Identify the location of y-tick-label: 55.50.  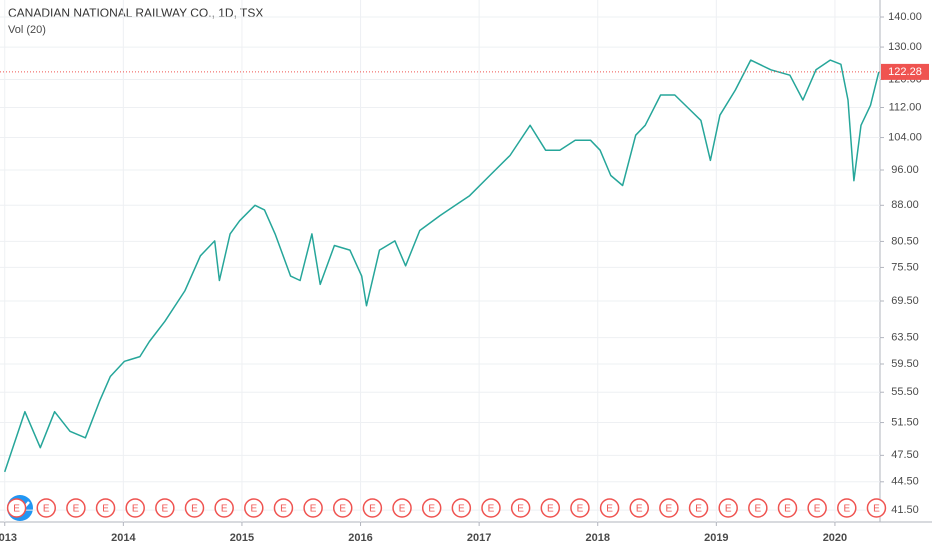
(905, 392).